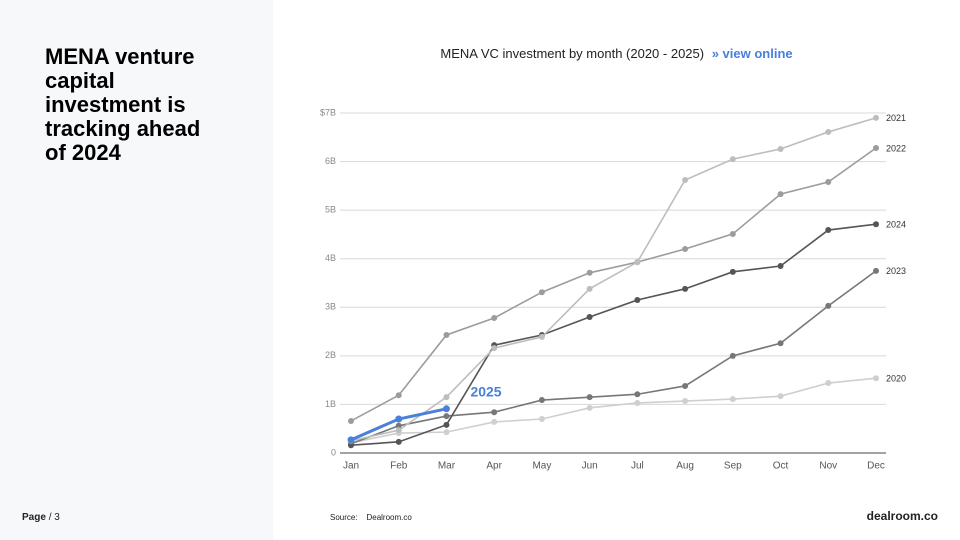  What do you see at coordinates (781, 466) in the screenshot?
I see `x-tick-label: Oct` at bounding box center [781, 466].